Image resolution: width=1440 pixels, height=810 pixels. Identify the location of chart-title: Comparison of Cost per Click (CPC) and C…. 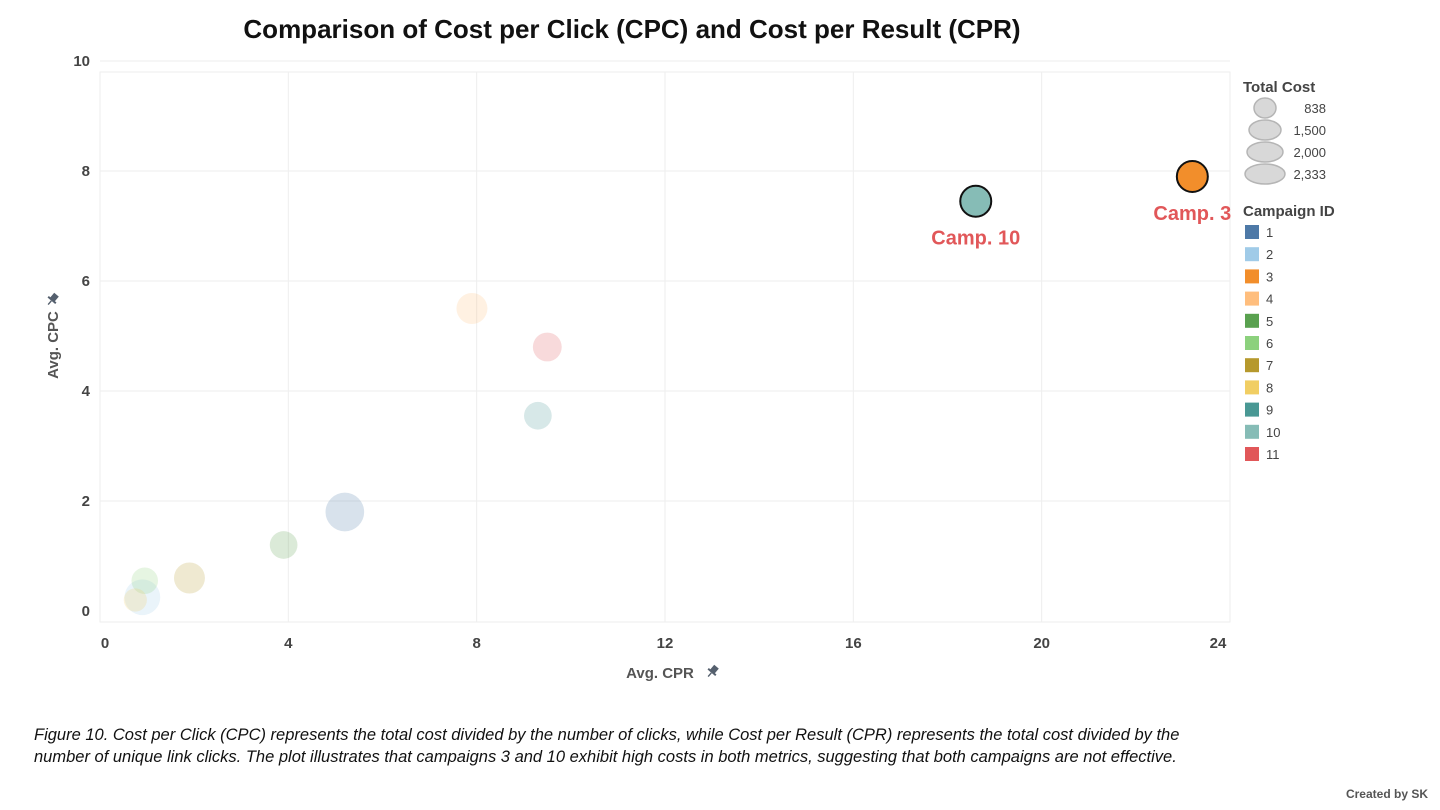
(632, 29).